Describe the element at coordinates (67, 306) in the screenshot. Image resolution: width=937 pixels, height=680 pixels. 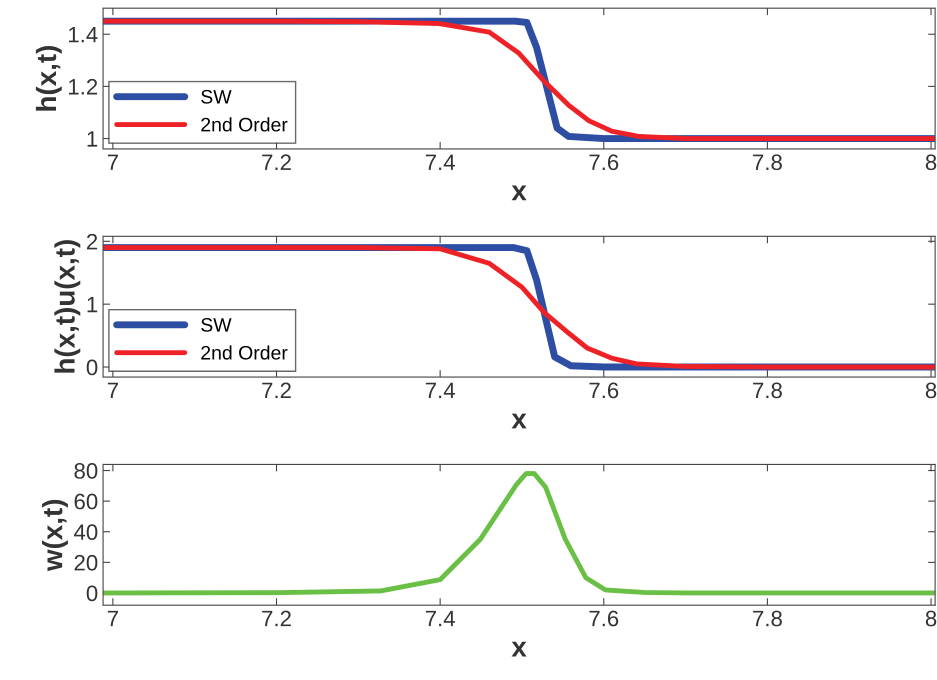
I see `y-axis-title: h(x,t)u(x,t)` at that location.